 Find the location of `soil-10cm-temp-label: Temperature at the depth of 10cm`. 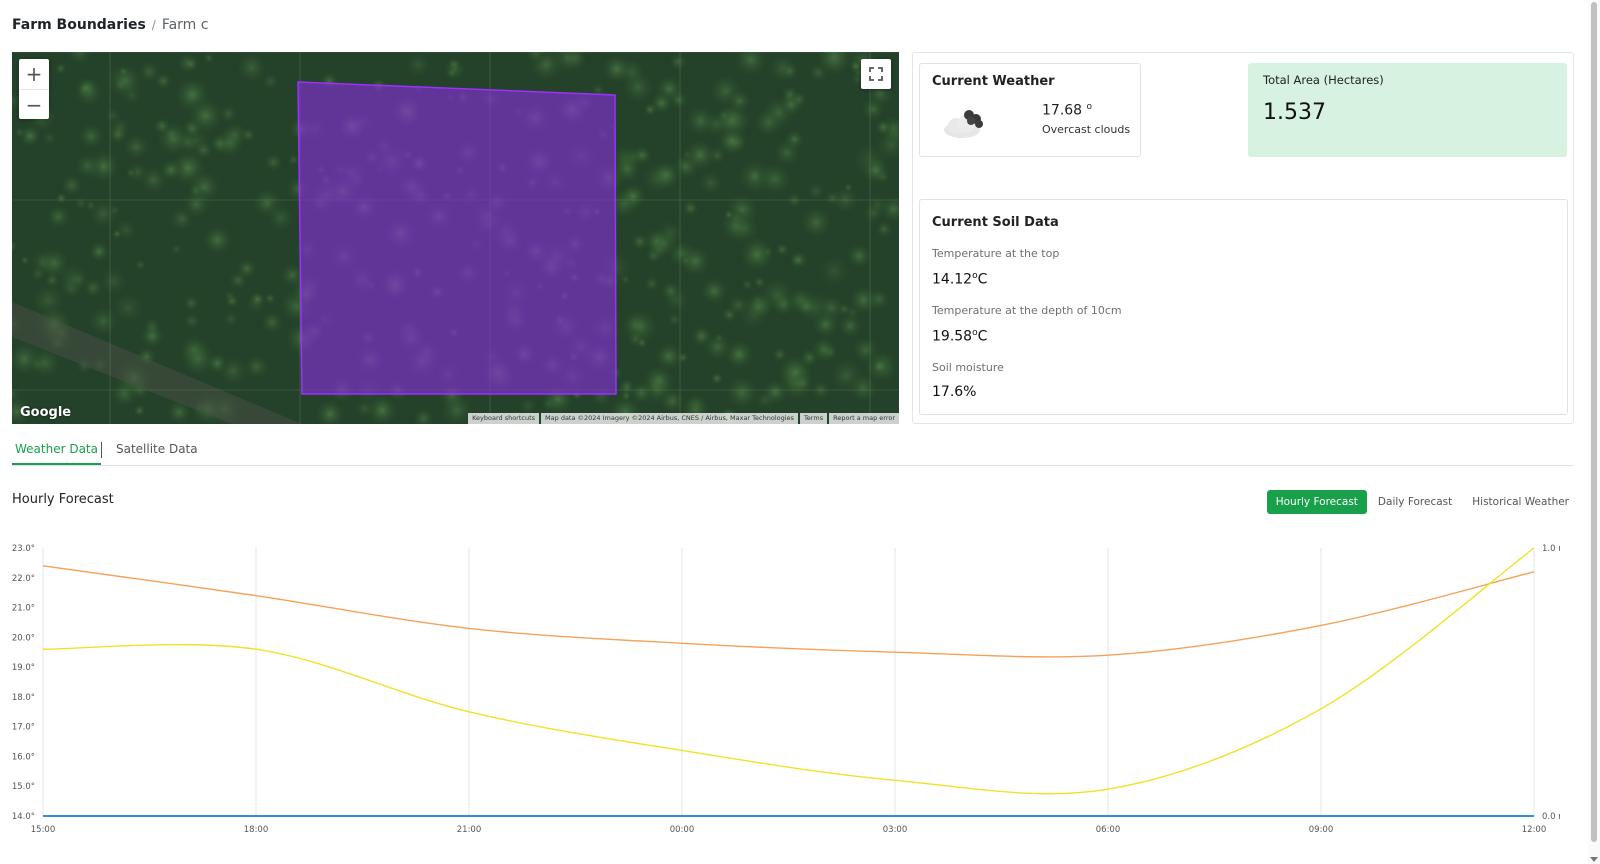

soil-10cm-temp-label: Temperature at the depth of 10cm is located at coordinates (1027, 310).